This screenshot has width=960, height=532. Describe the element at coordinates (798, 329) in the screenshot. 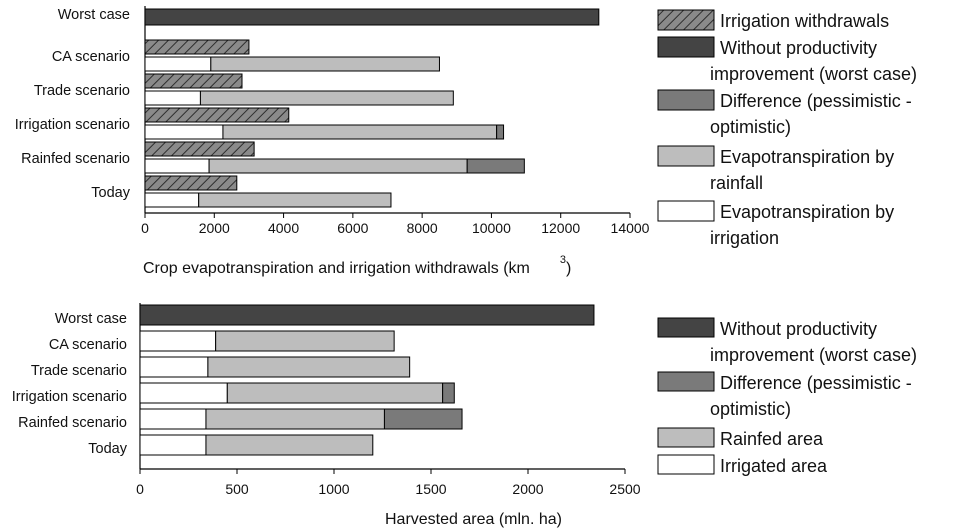

I see `c2-legend-label-worst: Without productivity` at that location.